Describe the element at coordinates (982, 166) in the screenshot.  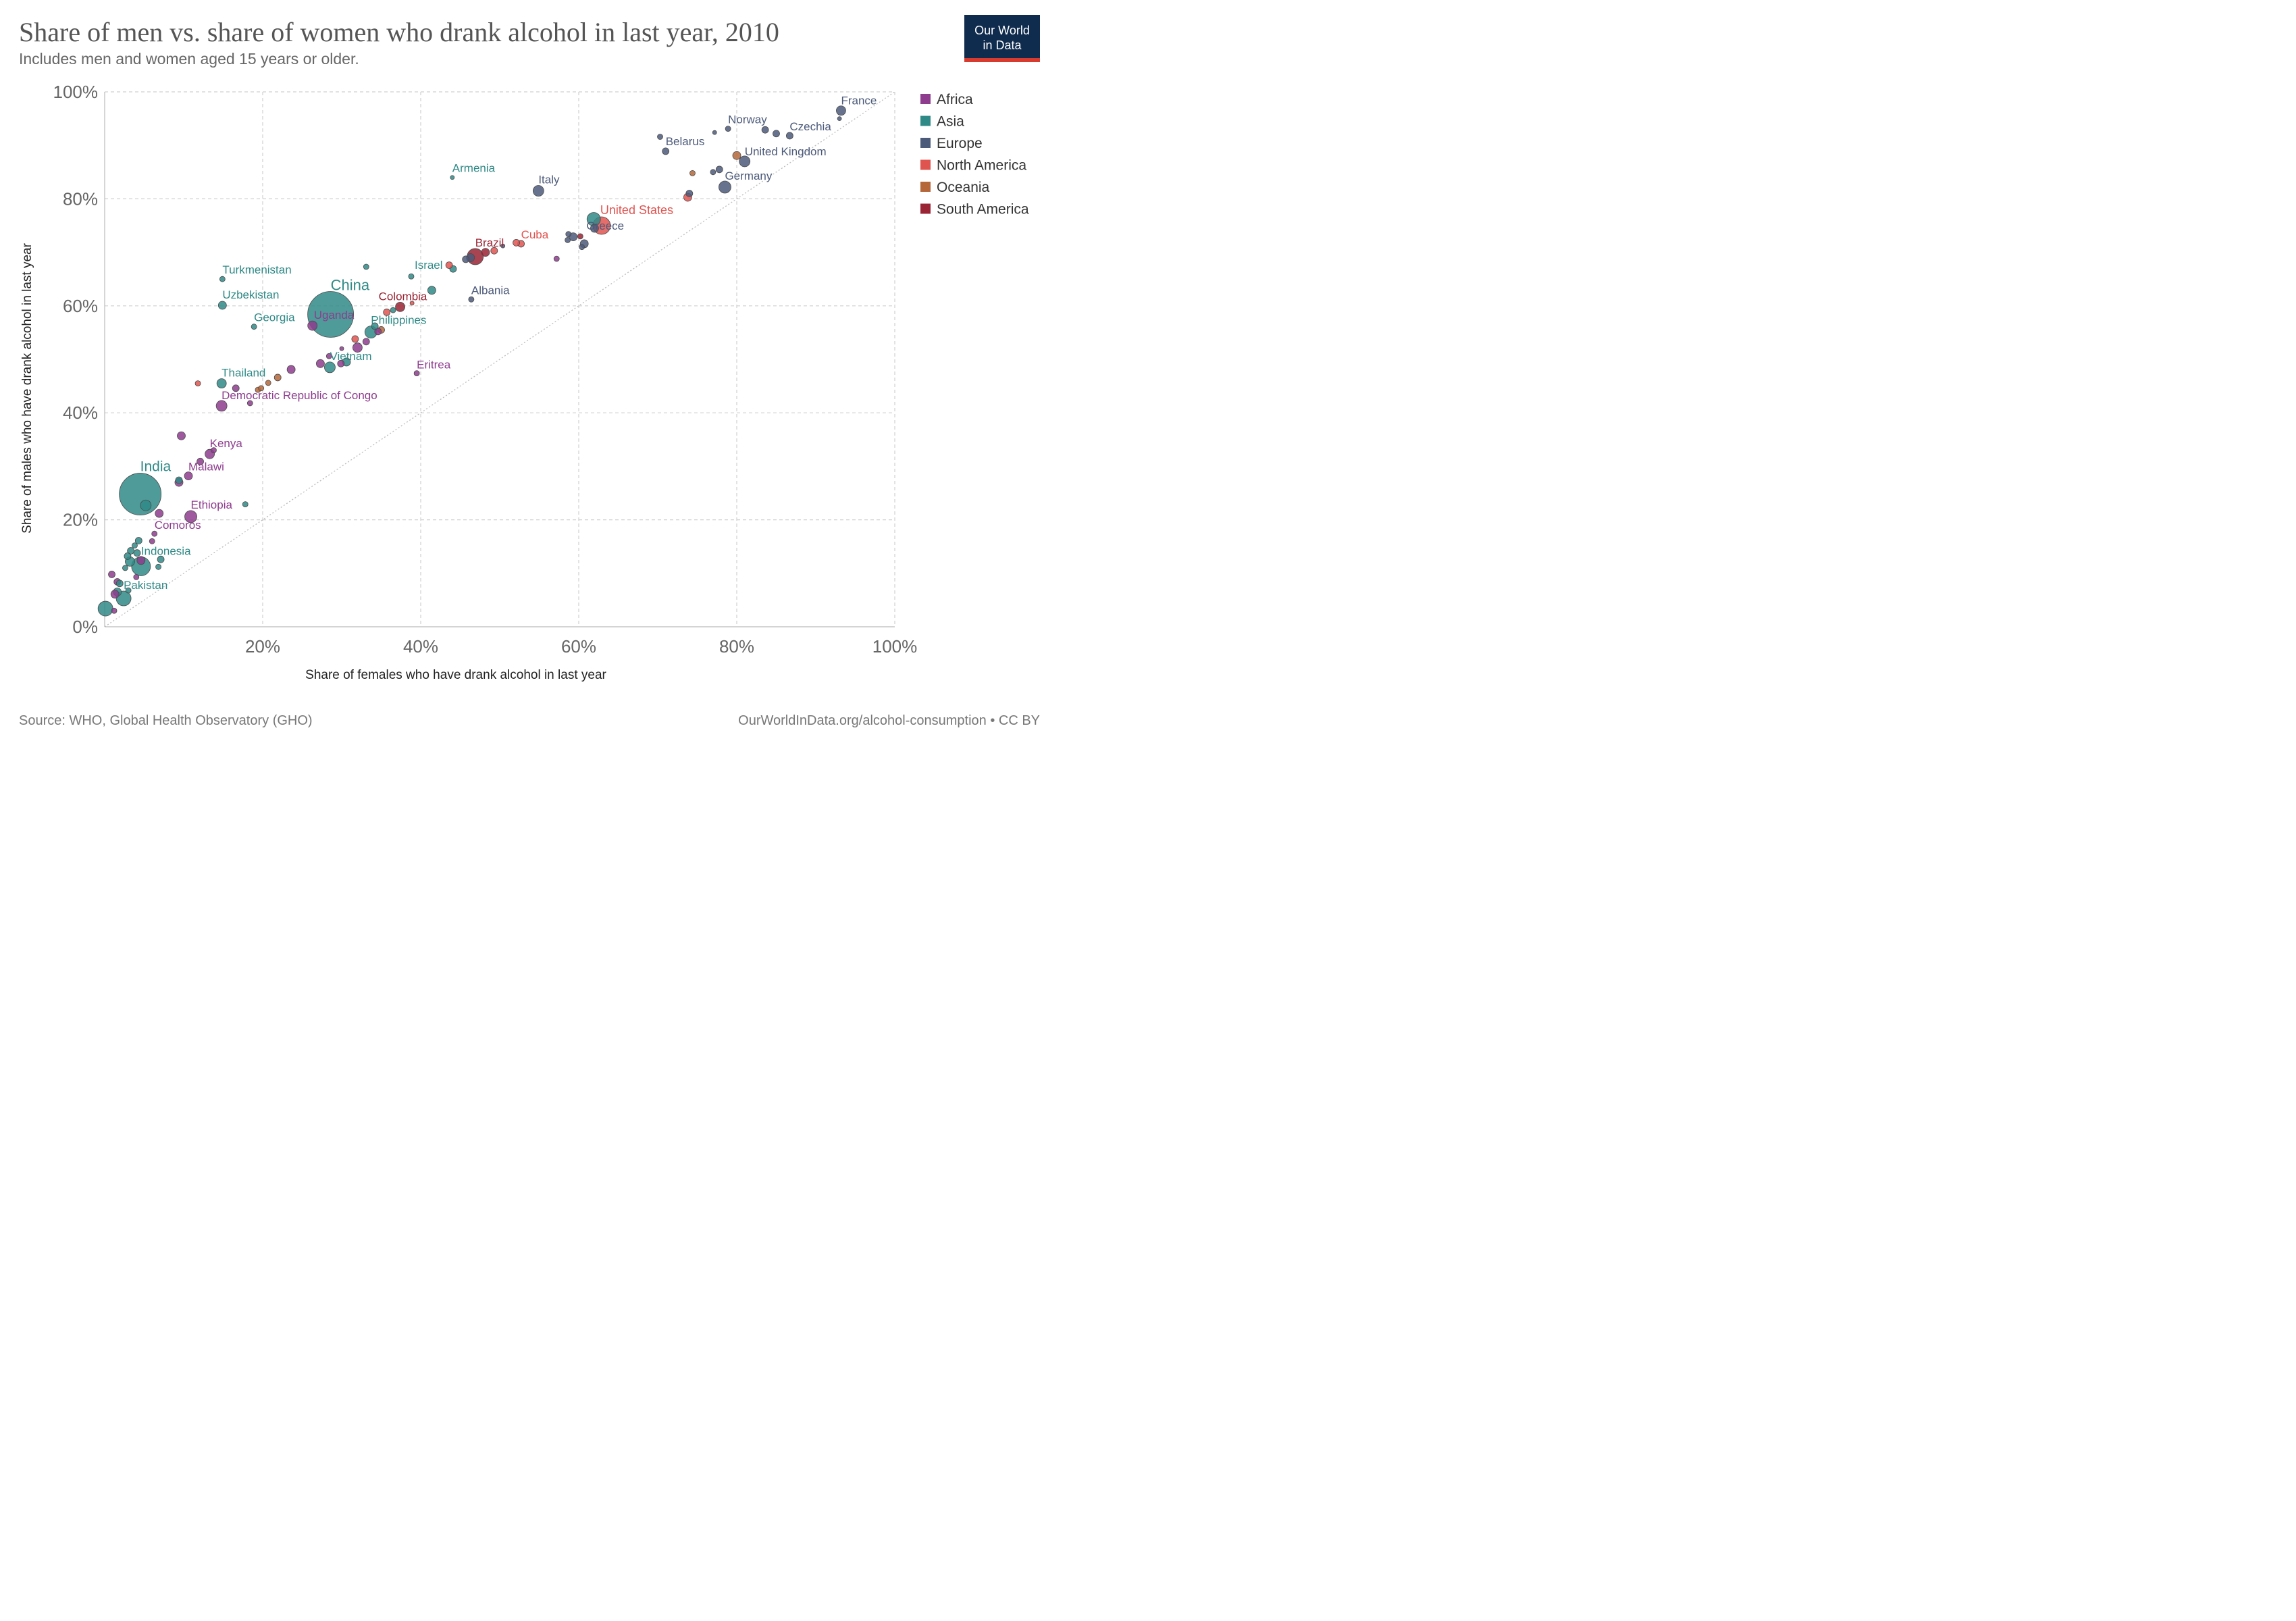
I see `legend-label: North America` at that location.